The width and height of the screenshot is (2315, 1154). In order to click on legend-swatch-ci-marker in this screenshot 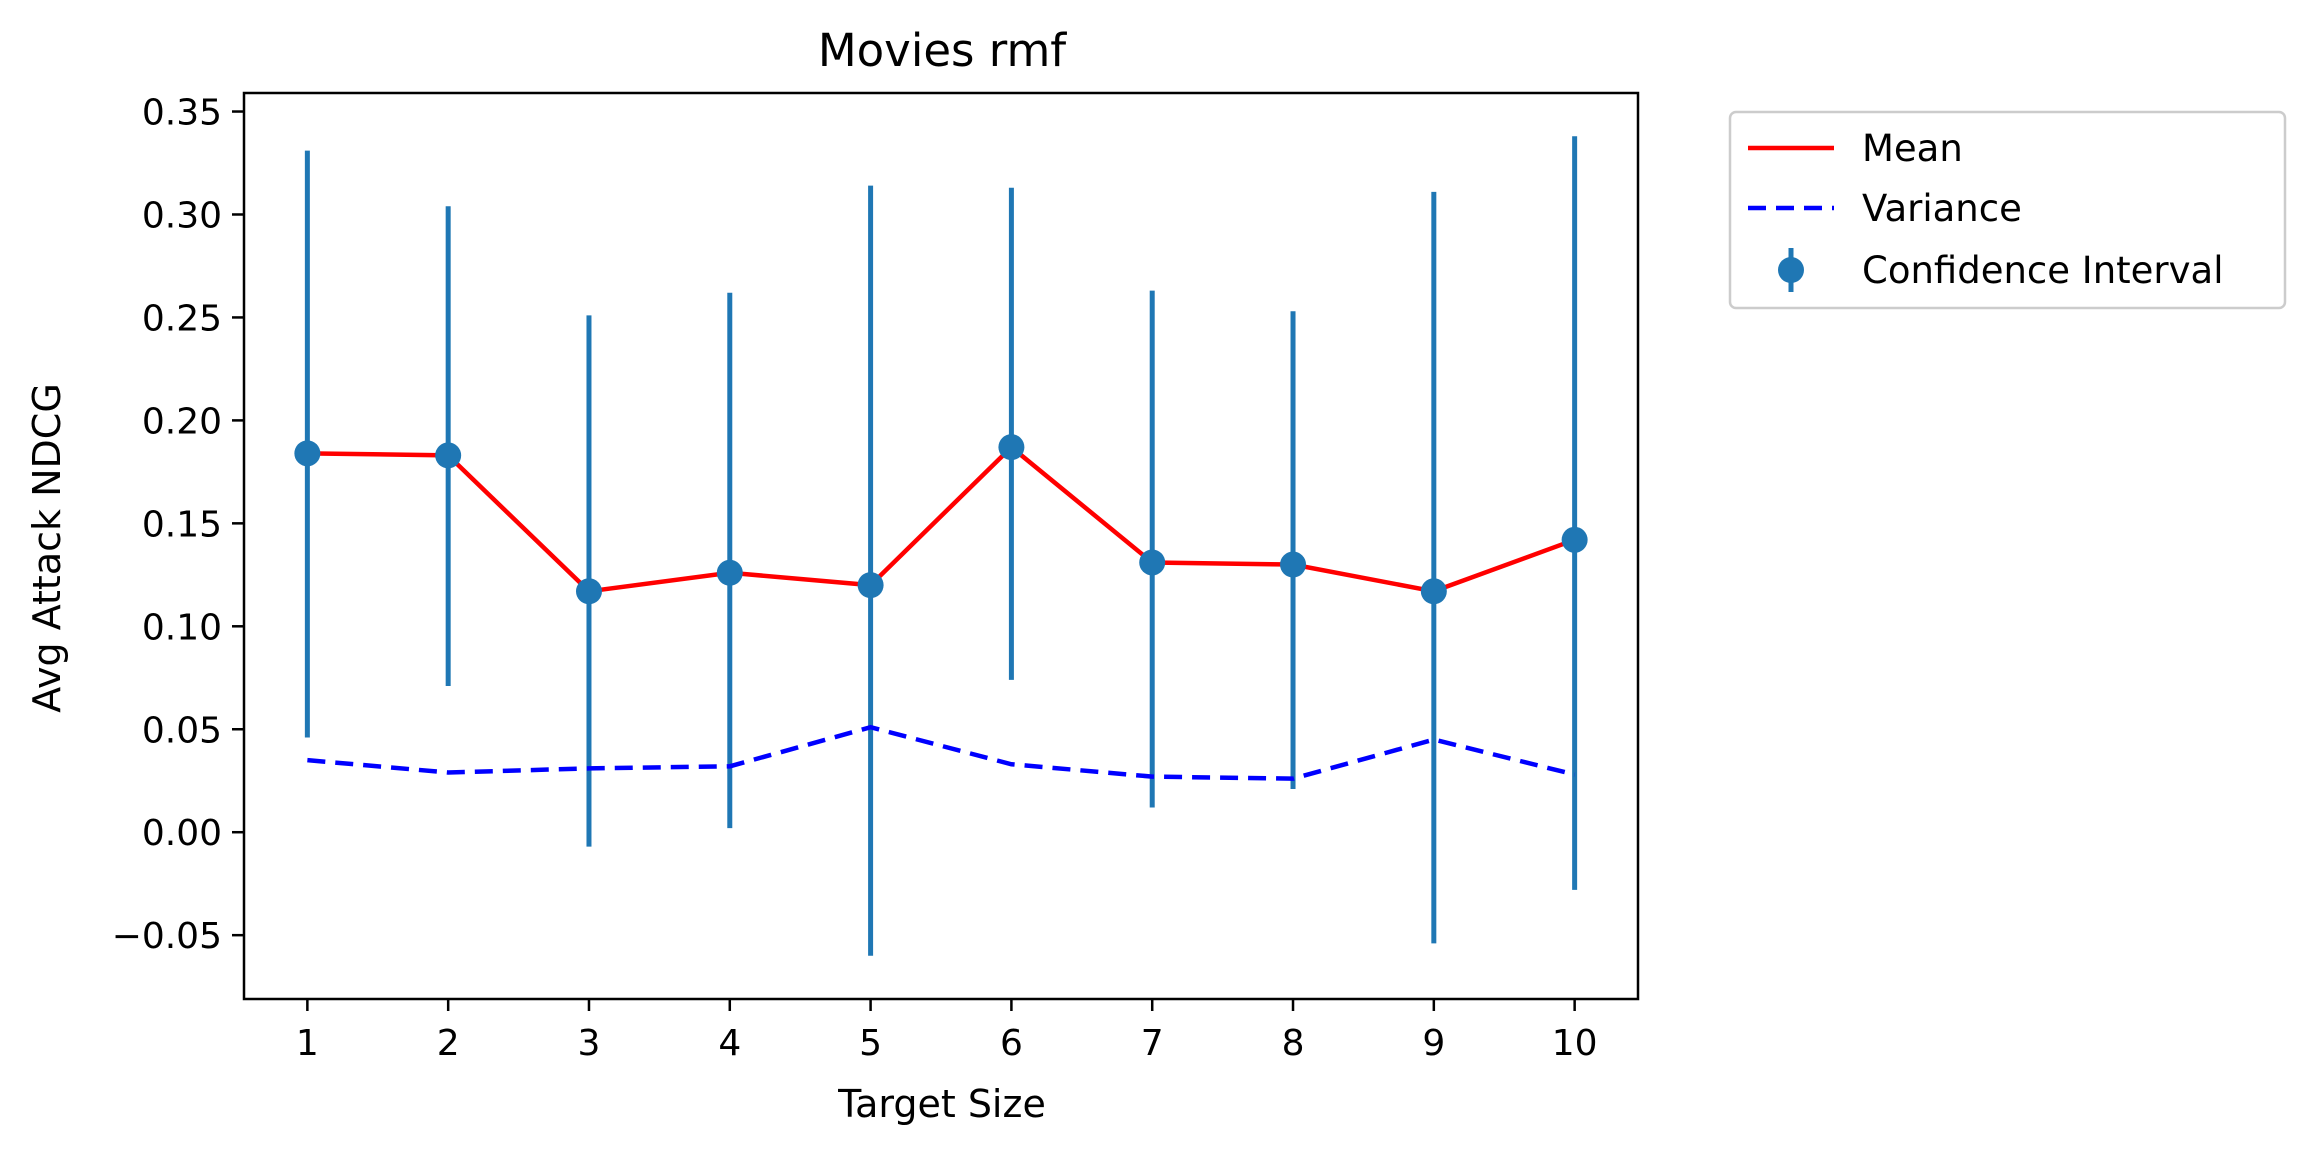, I will do `click(1791, 270)`.